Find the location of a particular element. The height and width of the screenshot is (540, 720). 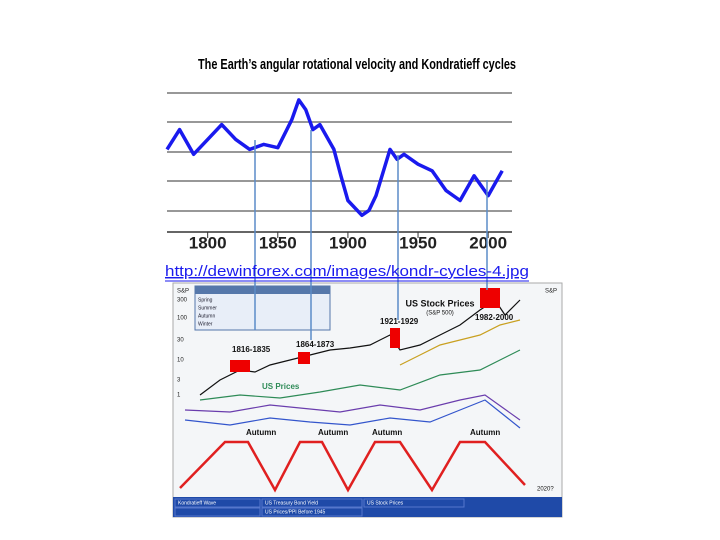

rotation-chart: 1800 1850 1900 1950 2000 is located at coordinates (338, 168).